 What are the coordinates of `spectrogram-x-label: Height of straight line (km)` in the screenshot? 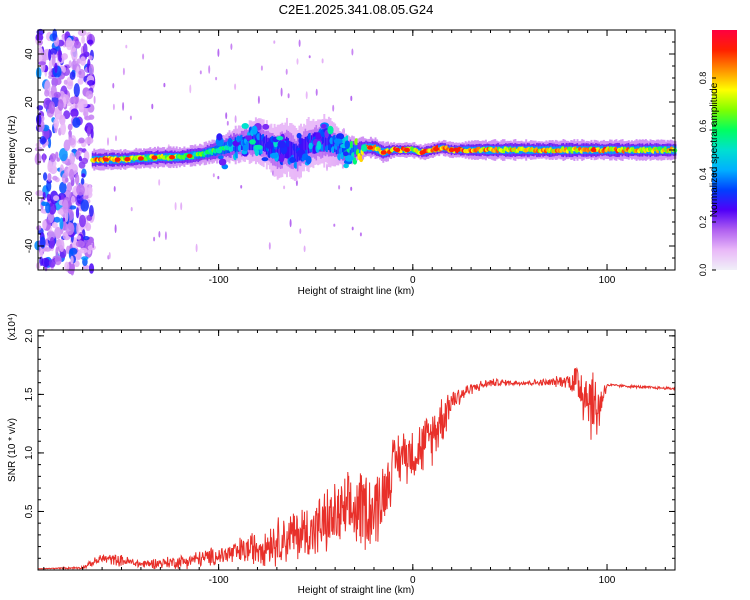 It's located at (356, 291).